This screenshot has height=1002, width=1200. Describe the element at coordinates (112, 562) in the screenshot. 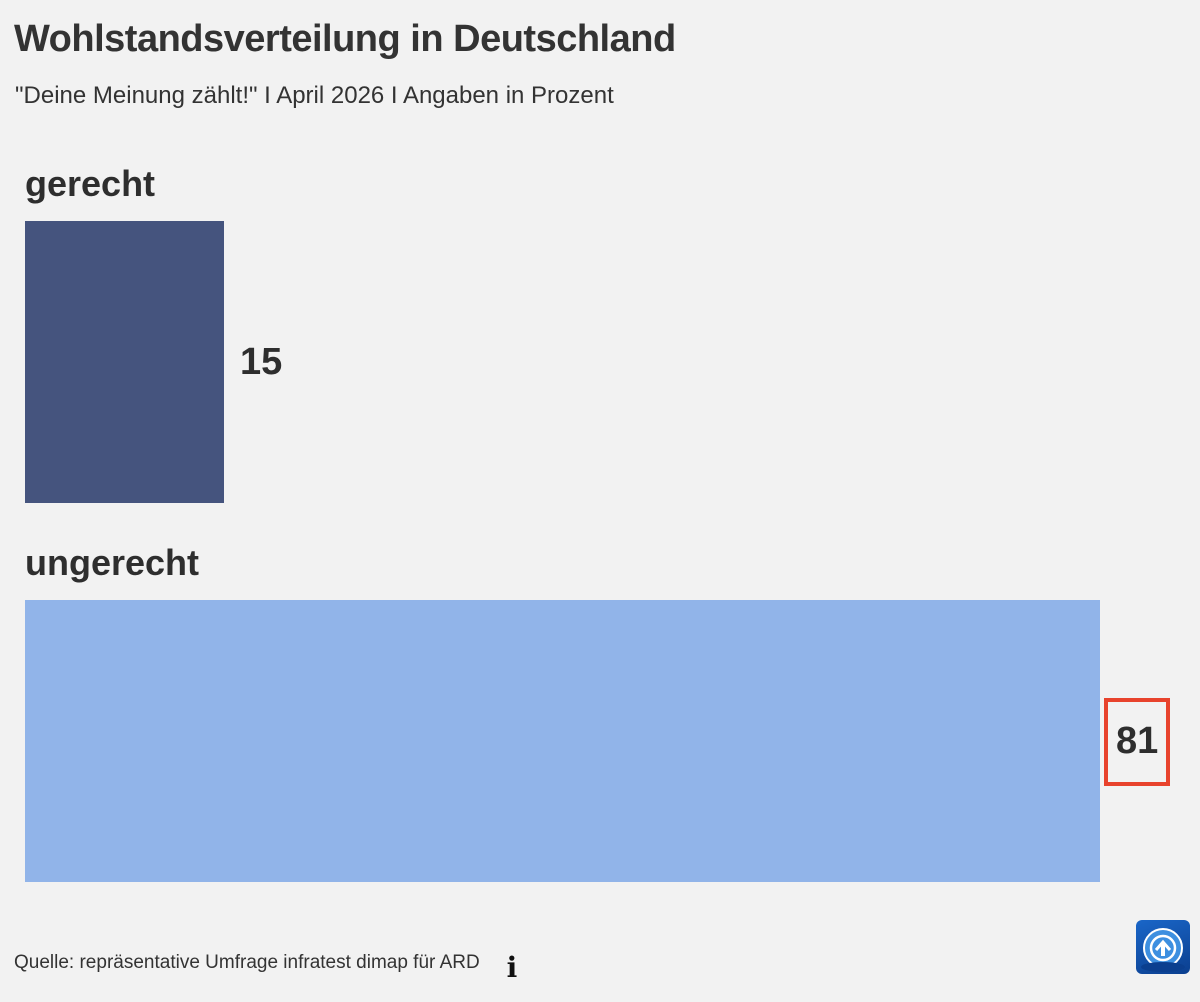

I see `category-label-ungerecht: ungerecht` at that location.